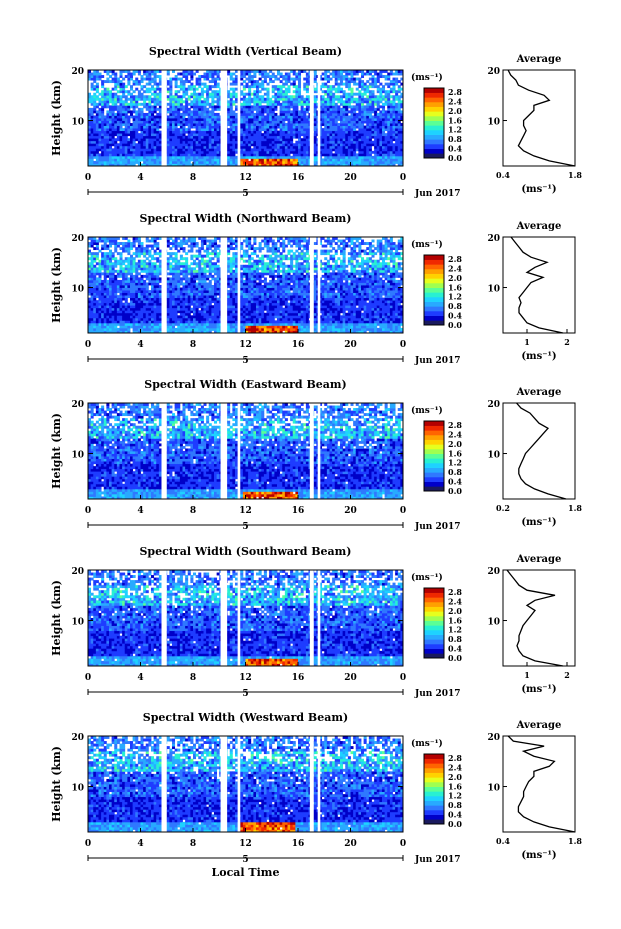 The height and width of the screenshot is (929, 621). I want to click on y-axis-label: Height (km), so click(56, 118).